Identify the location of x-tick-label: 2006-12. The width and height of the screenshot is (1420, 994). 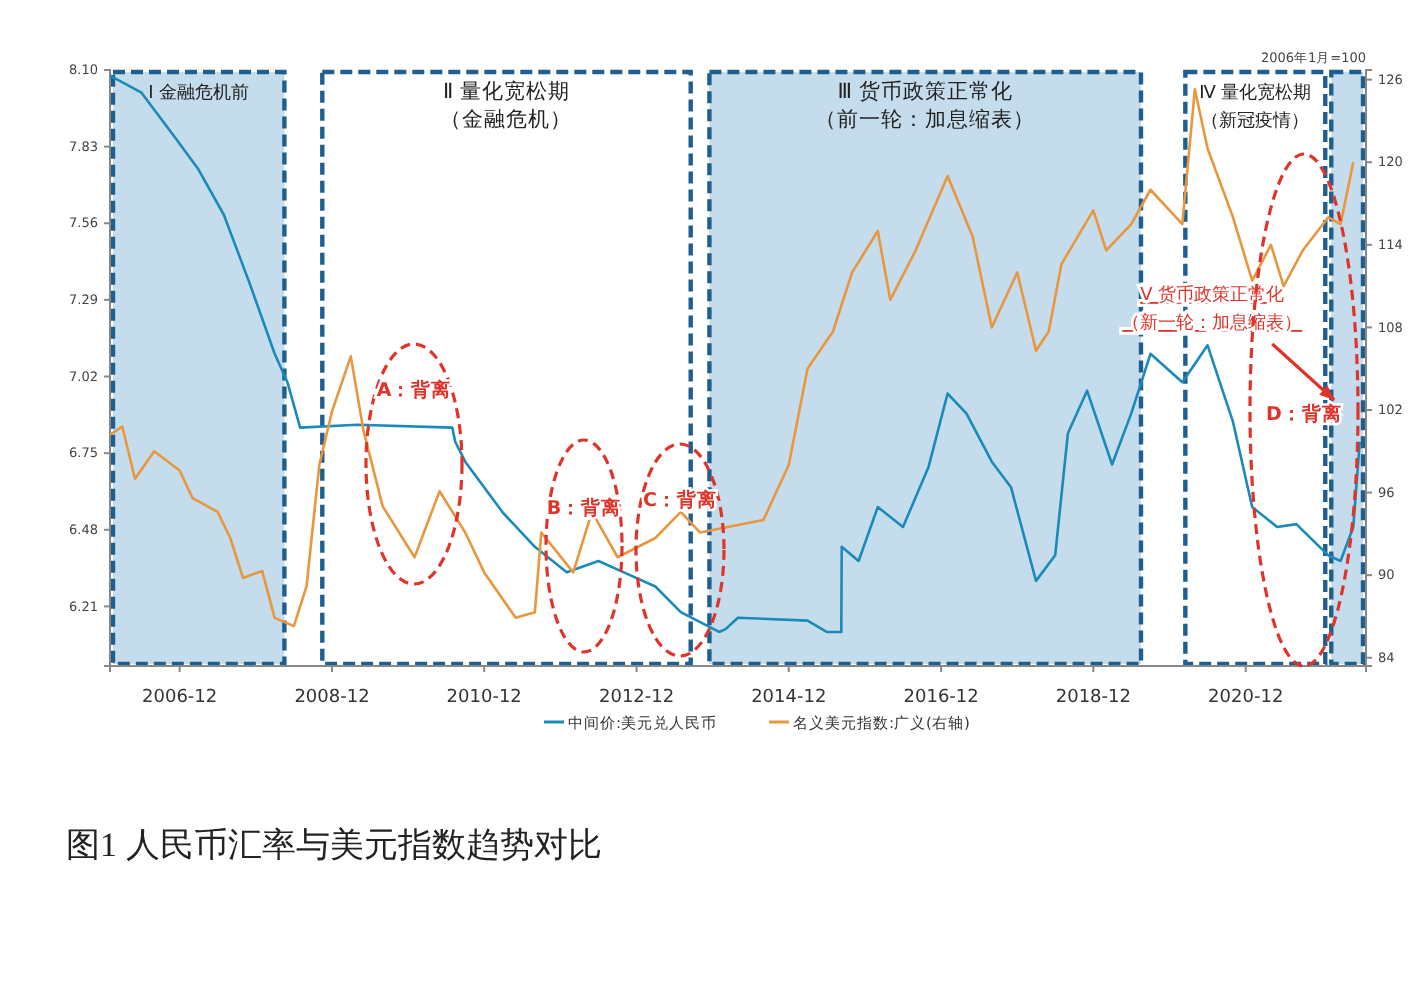
(180, 698).